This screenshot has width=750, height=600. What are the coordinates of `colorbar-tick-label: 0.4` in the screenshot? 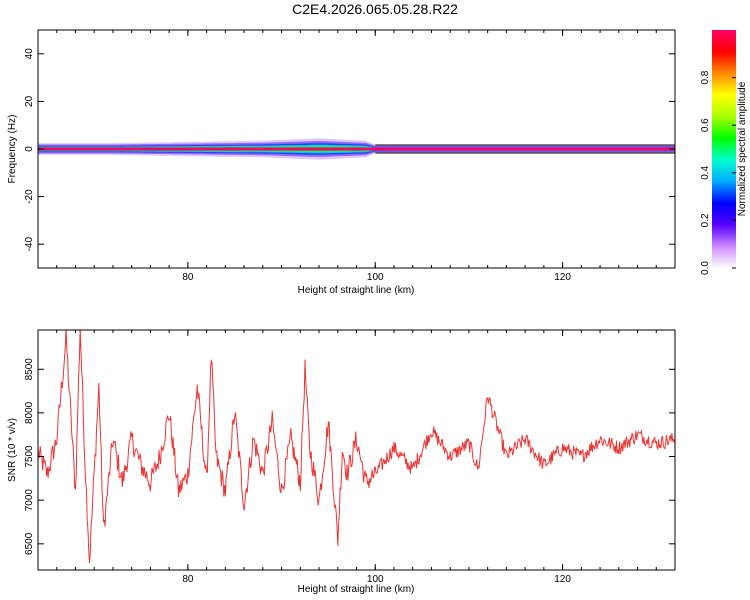 It's located at (705, 172).